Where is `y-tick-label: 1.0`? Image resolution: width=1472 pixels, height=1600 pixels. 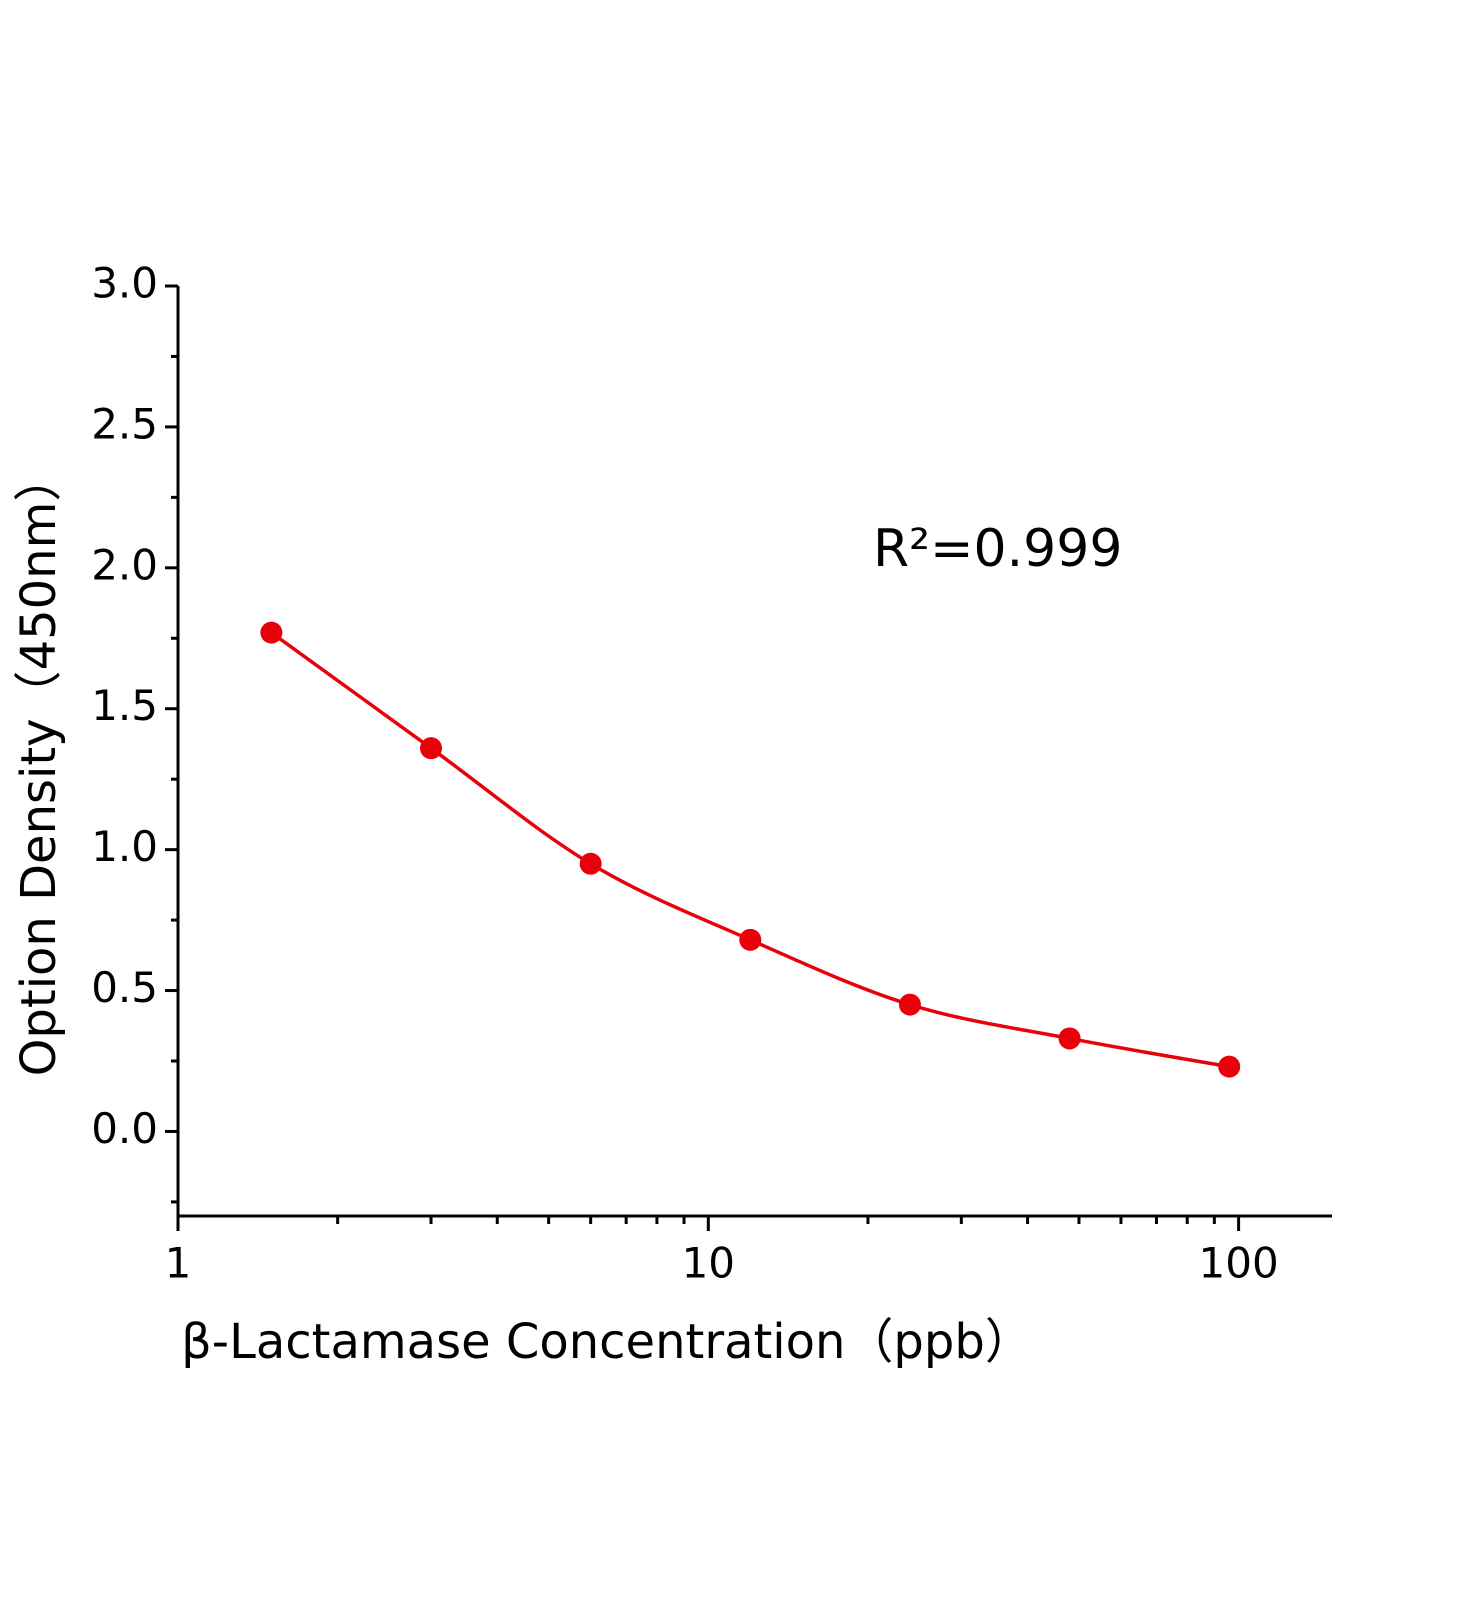
y-tick-label: 1.0 is located at coordinates (124, 846).